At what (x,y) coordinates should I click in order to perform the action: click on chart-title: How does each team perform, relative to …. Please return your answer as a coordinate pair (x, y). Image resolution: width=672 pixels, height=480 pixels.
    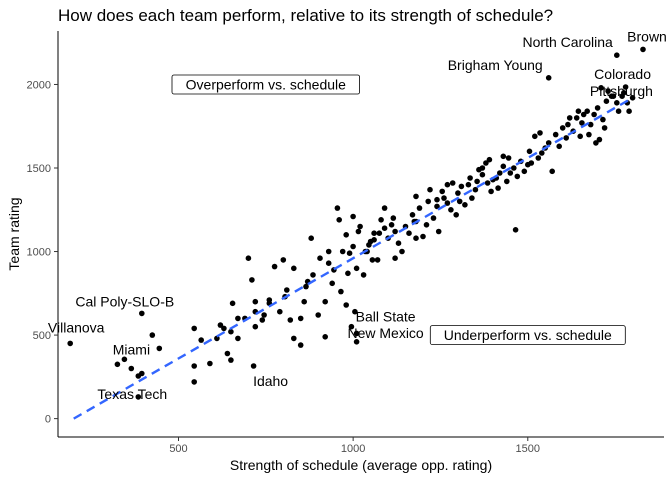
    Looking at the image, I should click on (305, 15).